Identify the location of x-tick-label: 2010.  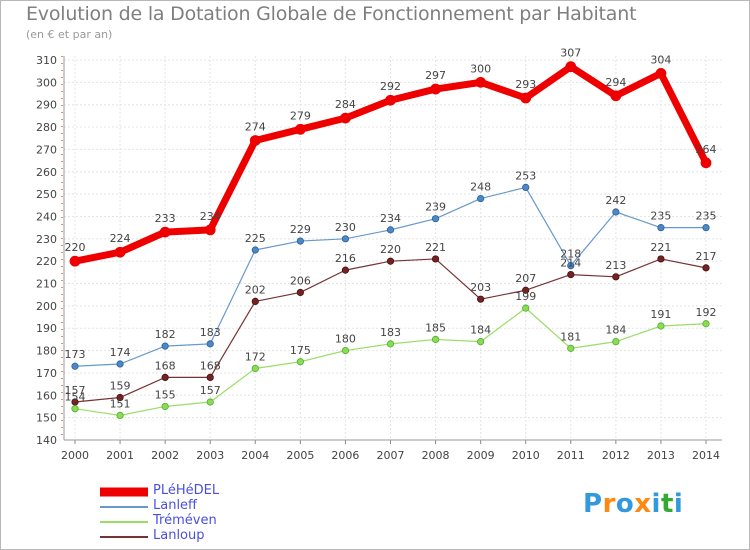
(526, 455).